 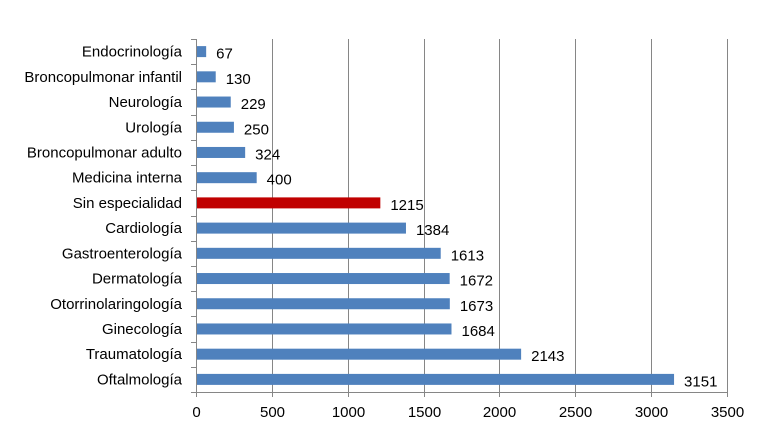 What do you see at coordinates (153, 127) in the screenshot?
I see `category-label: Urología` at bounding box center [153, 127].